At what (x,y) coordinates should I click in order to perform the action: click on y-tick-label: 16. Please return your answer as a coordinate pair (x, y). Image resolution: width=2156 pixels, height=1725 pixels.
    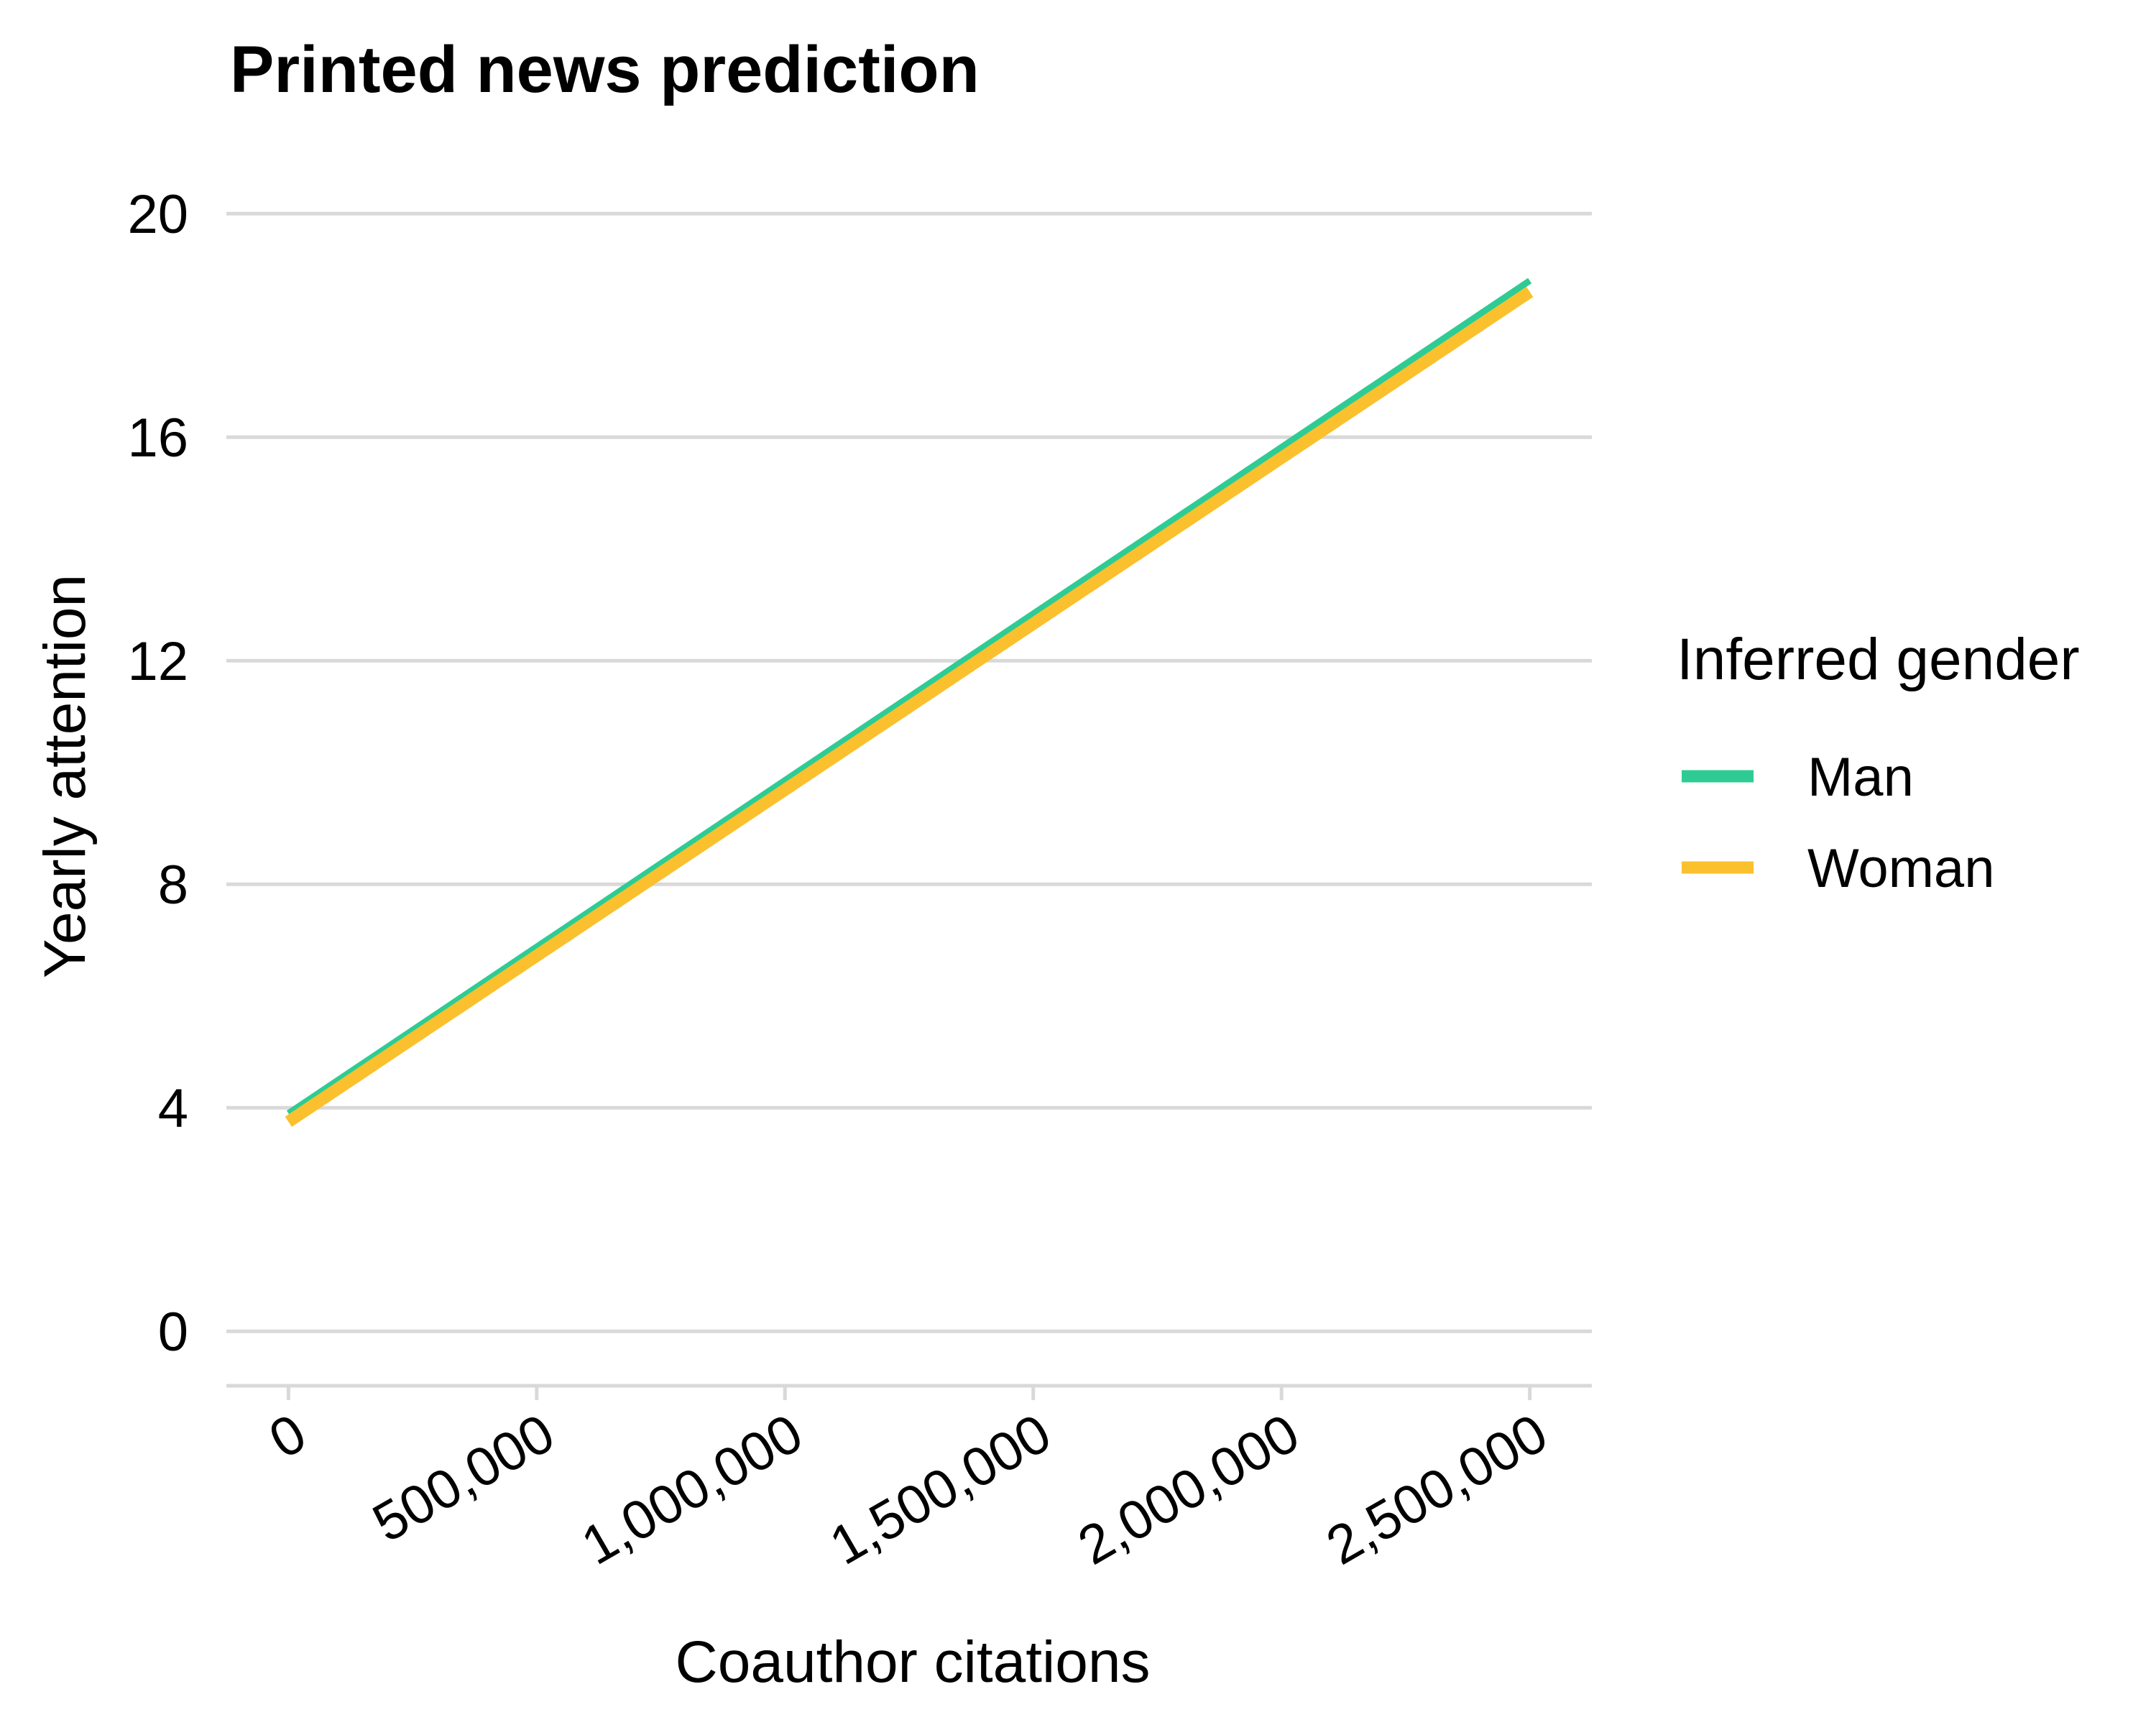
    Looking at the image, I should click on (157, 438).